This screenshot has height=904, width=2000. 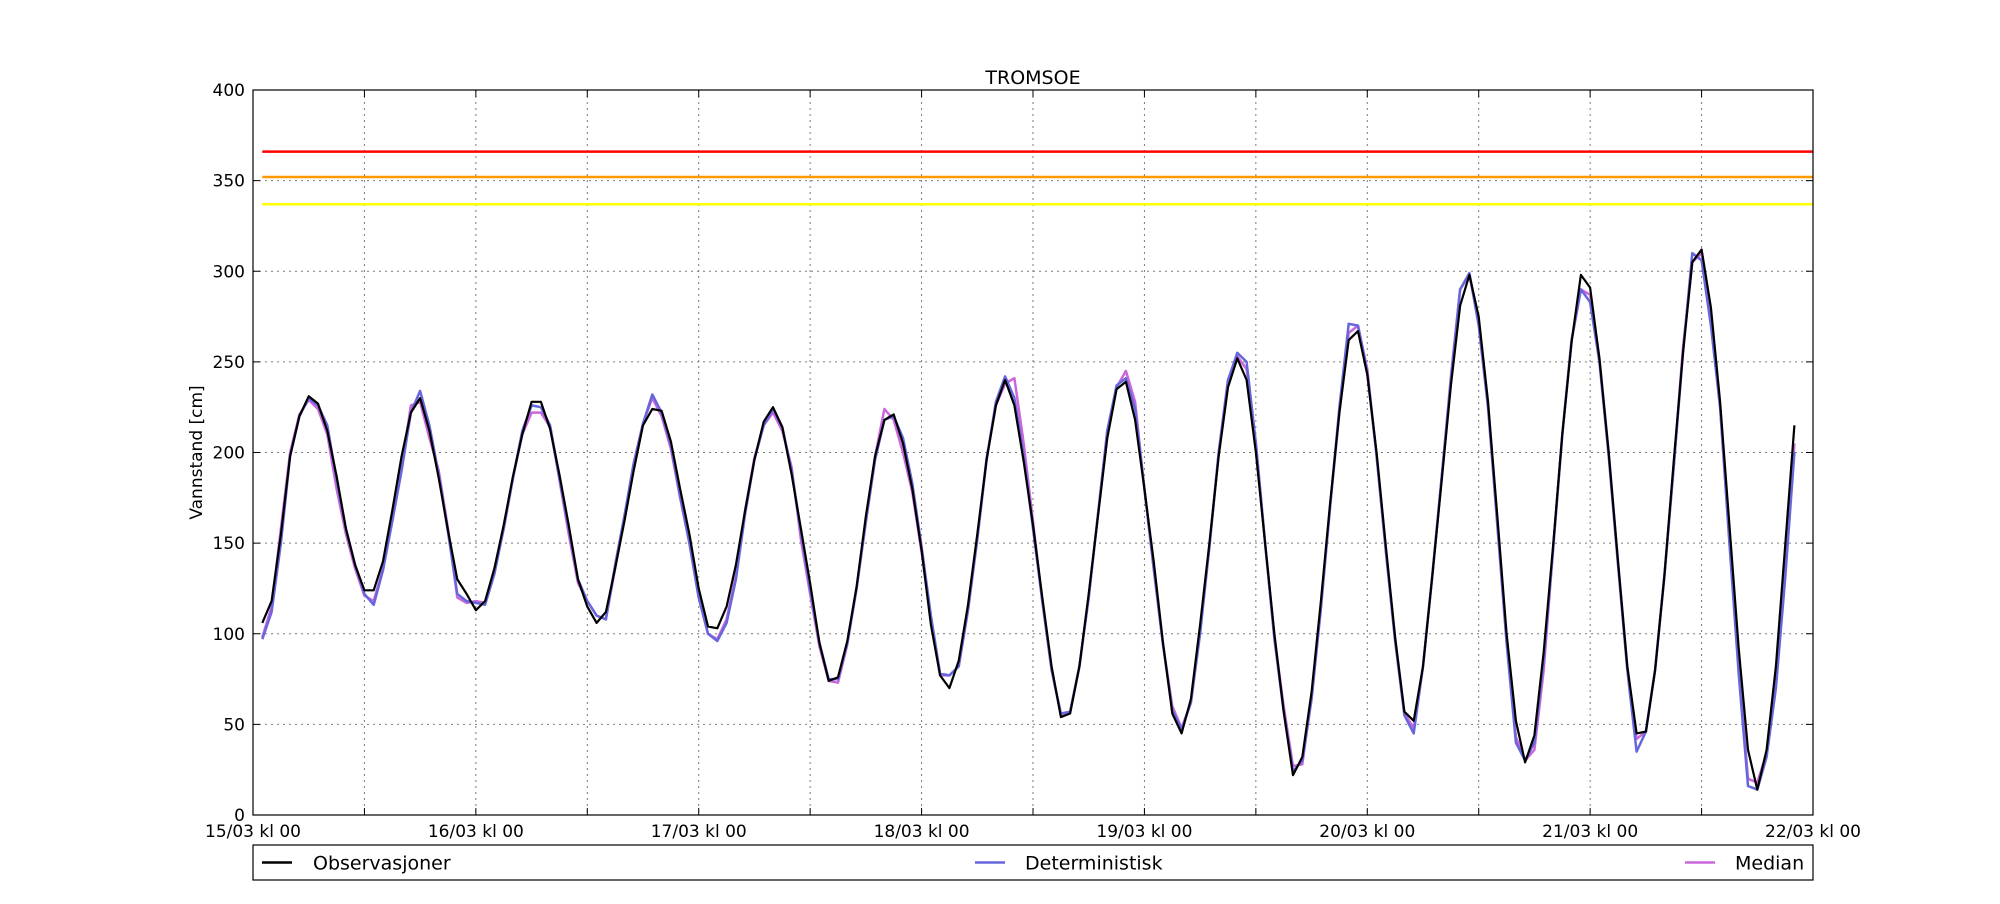 I want to click on legend-label: Median, so click(x=1769, y=864).